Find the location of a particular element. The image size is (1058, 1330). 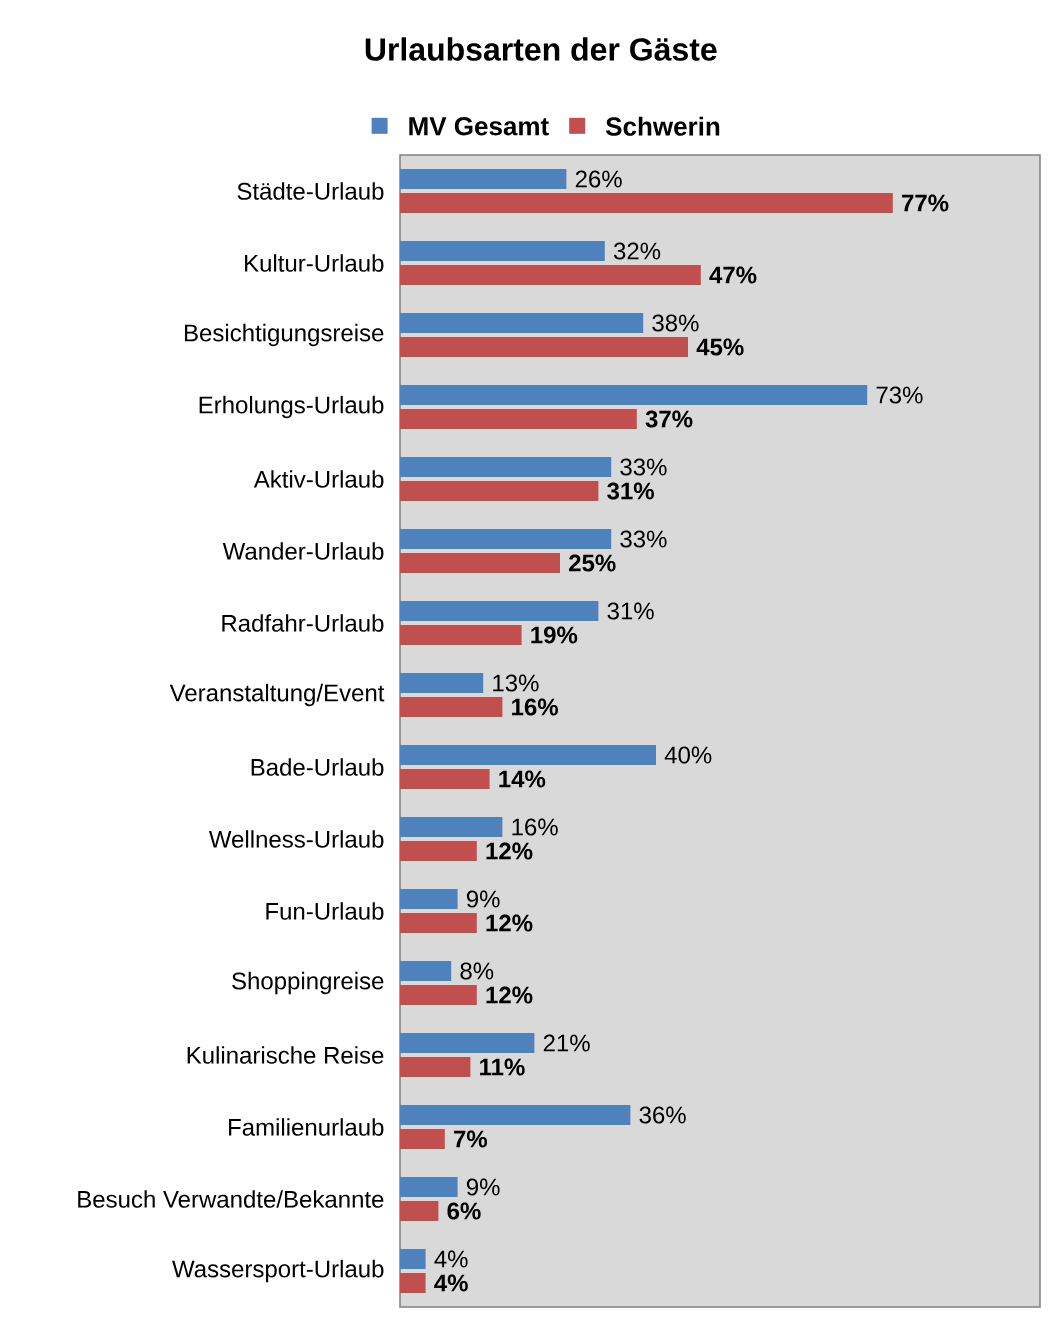

data-label: 73% is located at coordinates (899, 395).